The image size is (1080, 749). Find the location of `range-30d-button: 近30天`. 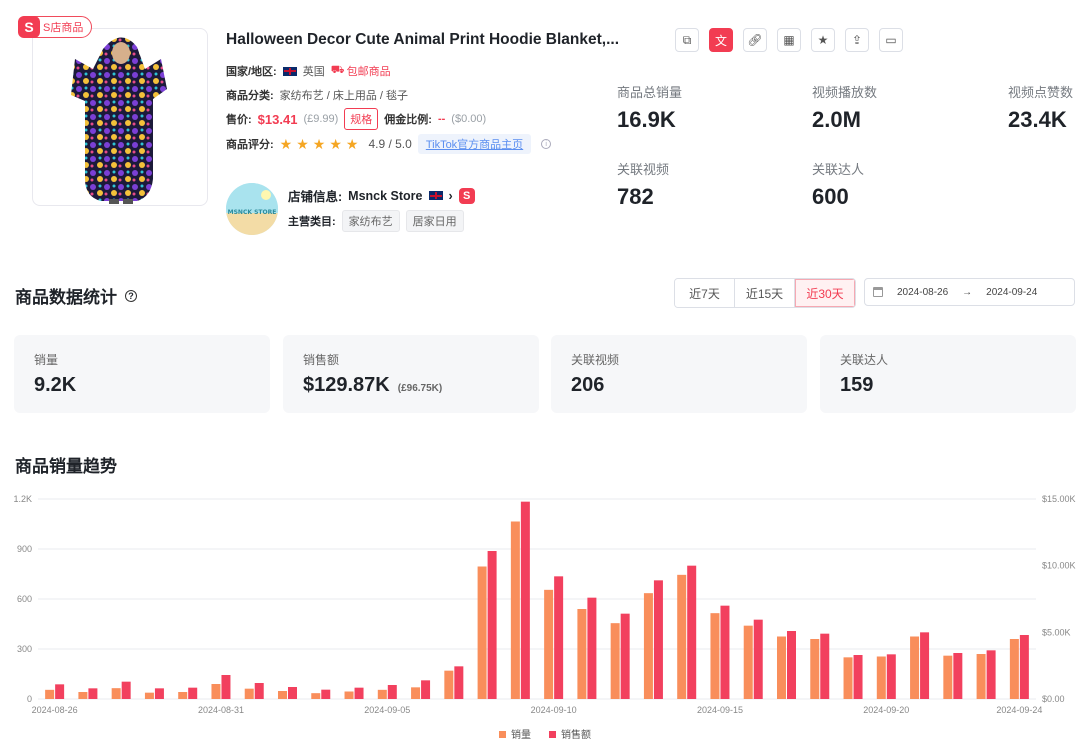

range-30d-button: 近30天 is located at coordinates (825, 293).